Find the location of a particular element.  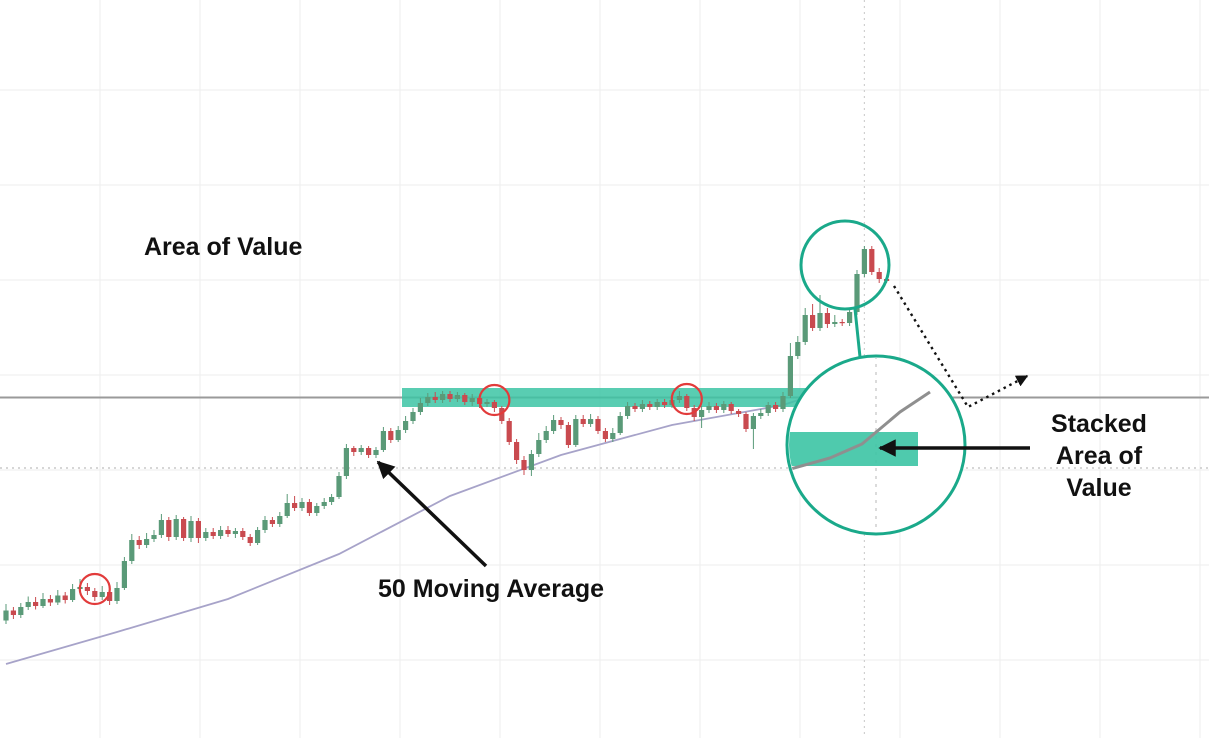

stacked-label-line-3: Value is located at coordinates (1099, 488).